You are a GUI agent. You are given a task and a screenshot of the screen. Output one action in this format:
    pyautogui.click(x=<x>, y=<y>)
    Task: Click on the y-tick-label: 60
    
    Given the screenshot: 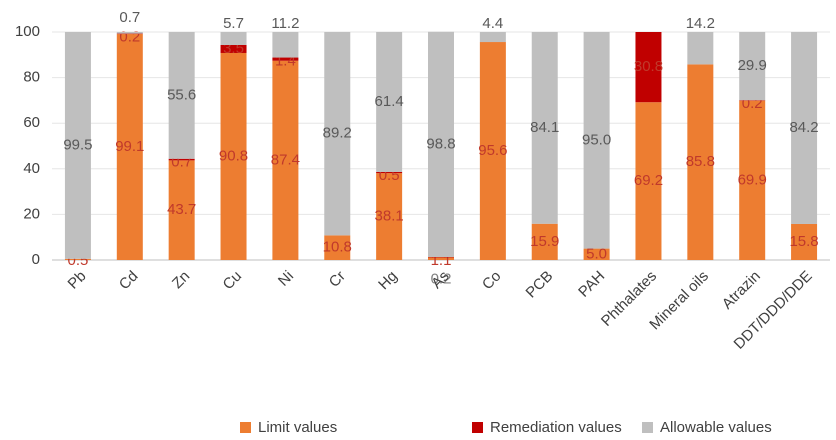 What is the action you would take?
    pyautogui.click(x=31, y=122)
    